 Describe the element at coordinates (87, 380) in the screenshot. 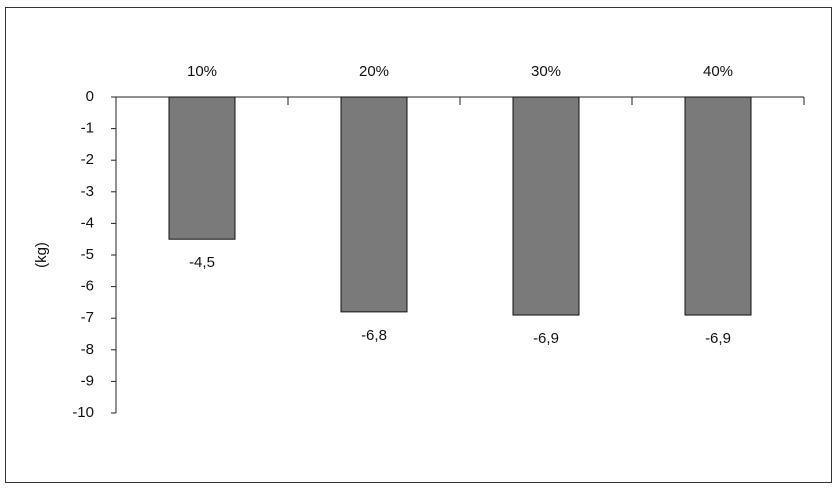

I see `y-tick-label: -9` at that location.